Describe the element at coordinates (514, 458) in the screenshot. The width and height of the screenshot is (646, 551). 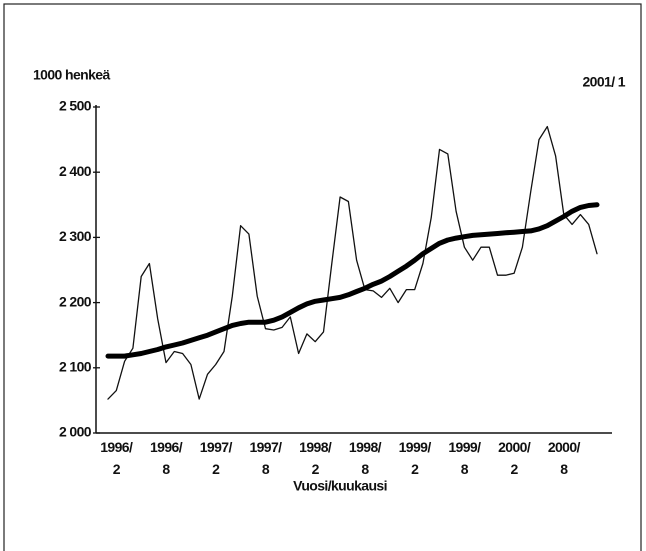
I see `x-tick-label: 2000/ 2` at that location.